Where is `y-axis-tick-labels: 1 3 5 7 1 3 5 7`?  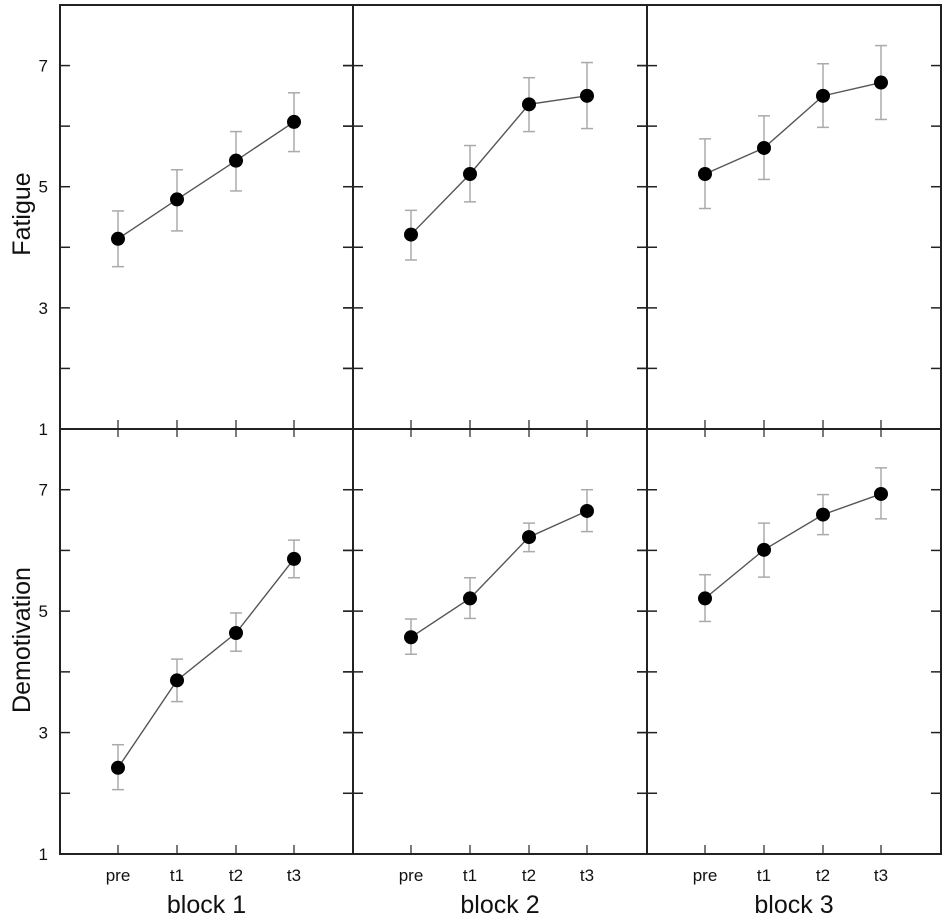
y-axis-tick-labels: 1 3 5 7 1 3 5 7 is located at coordinates (43, 460).